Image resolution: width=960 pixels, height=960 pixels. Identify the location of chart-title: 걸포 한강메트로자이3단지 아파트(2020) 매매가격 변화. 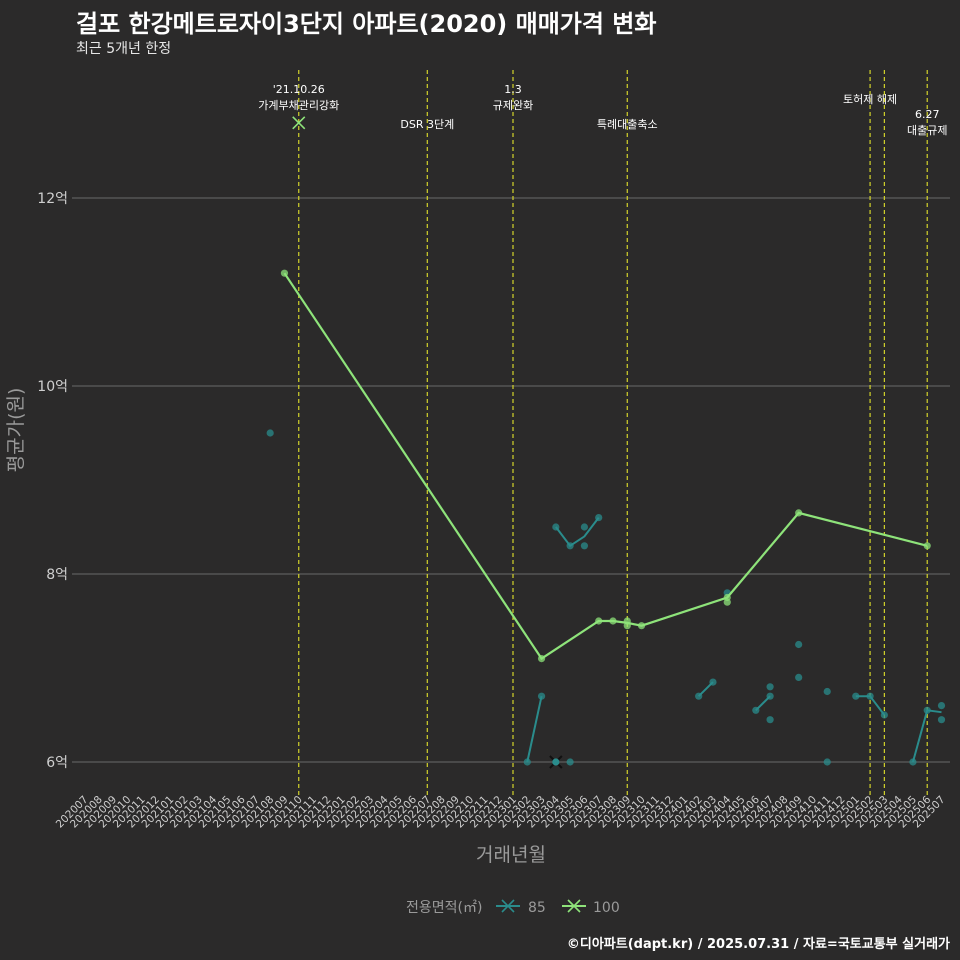
(366, 24).